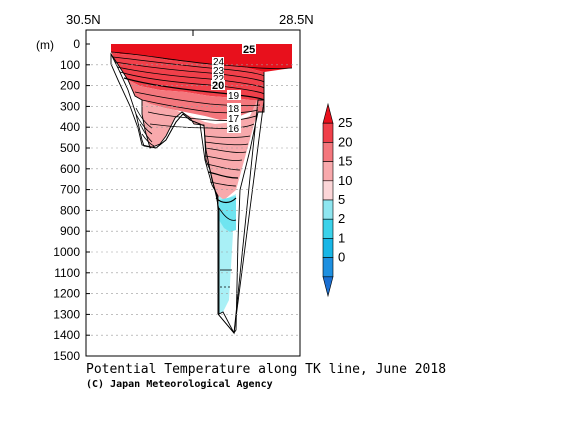  I want to click on y-tick-label: 100, so click(70, 65).